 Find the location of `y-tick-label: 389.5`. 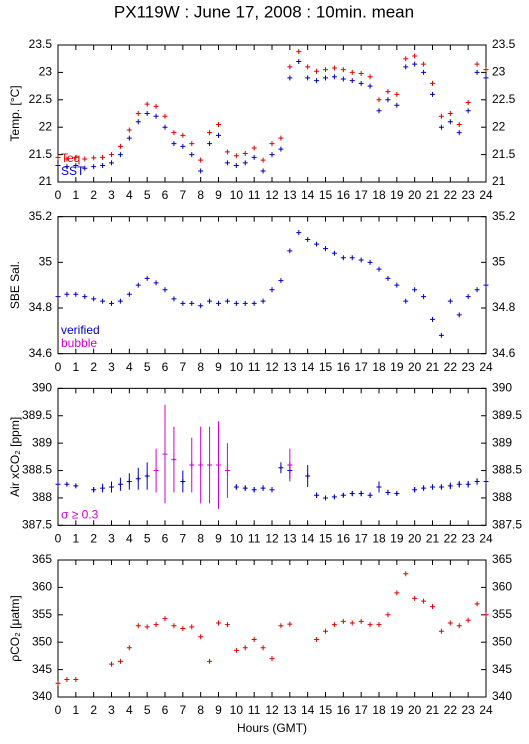

y-tick-label: 389.5 is located at coordinates (37, 415).